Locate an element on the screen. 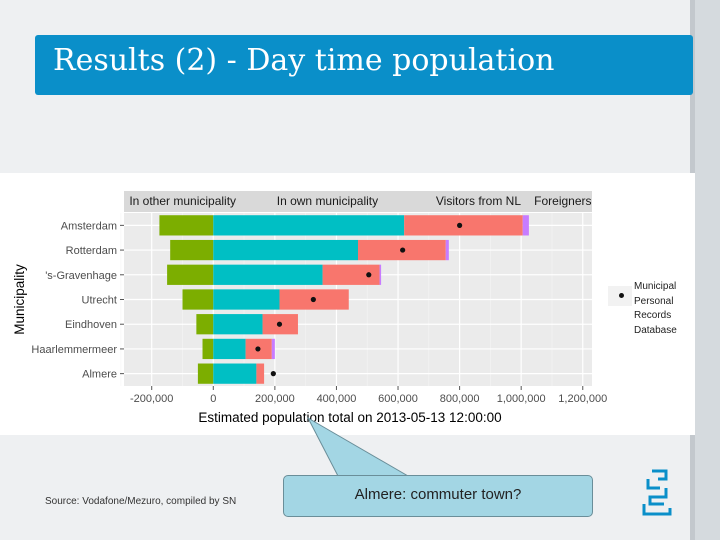  x-tick-label: 600,000 is located at coordinates (398, 399).